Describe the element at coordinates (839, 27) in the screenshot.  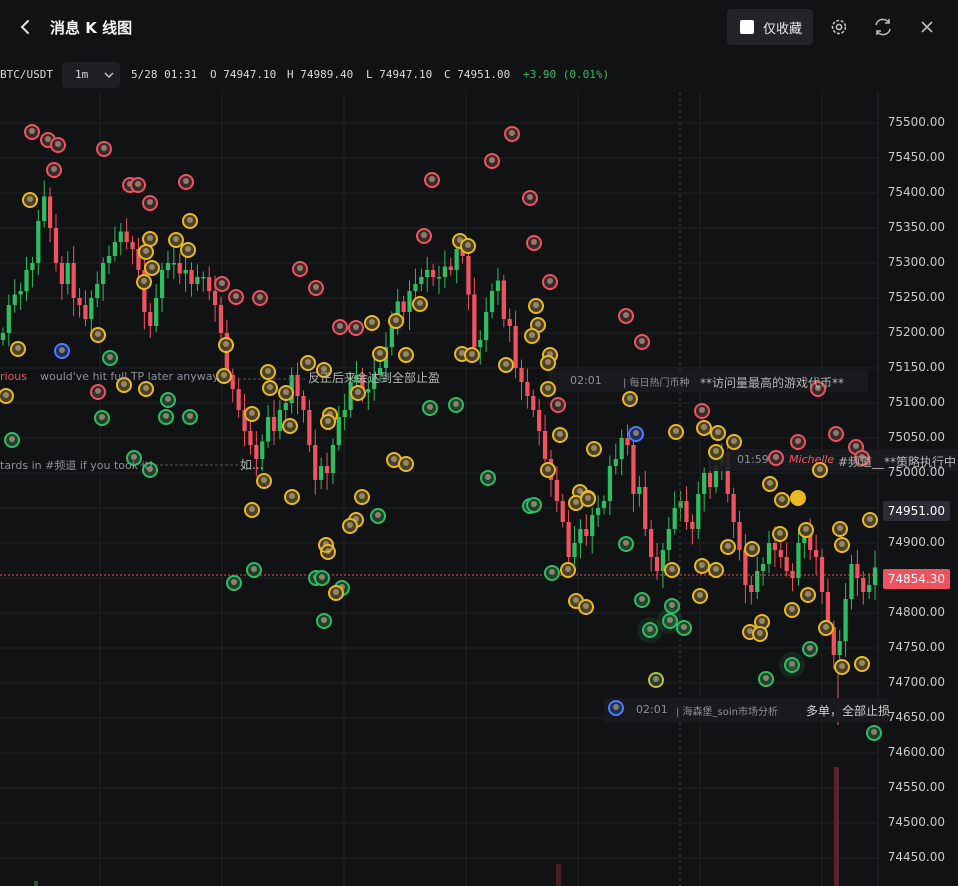
I see `settings-button` at that location.